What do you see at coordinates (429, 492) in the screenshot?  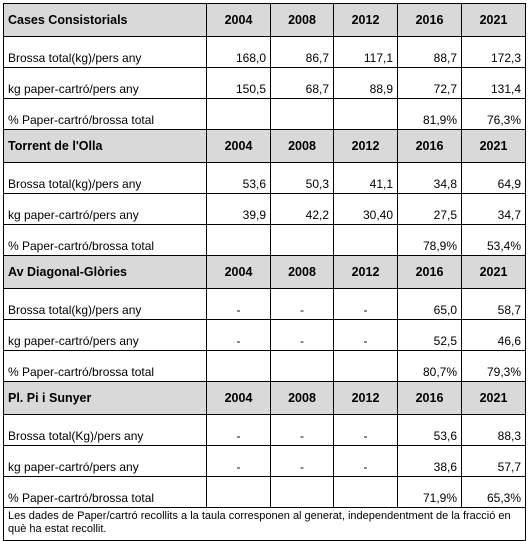 I see `value-cell: 71,9%` at bounding box center [429, 492].